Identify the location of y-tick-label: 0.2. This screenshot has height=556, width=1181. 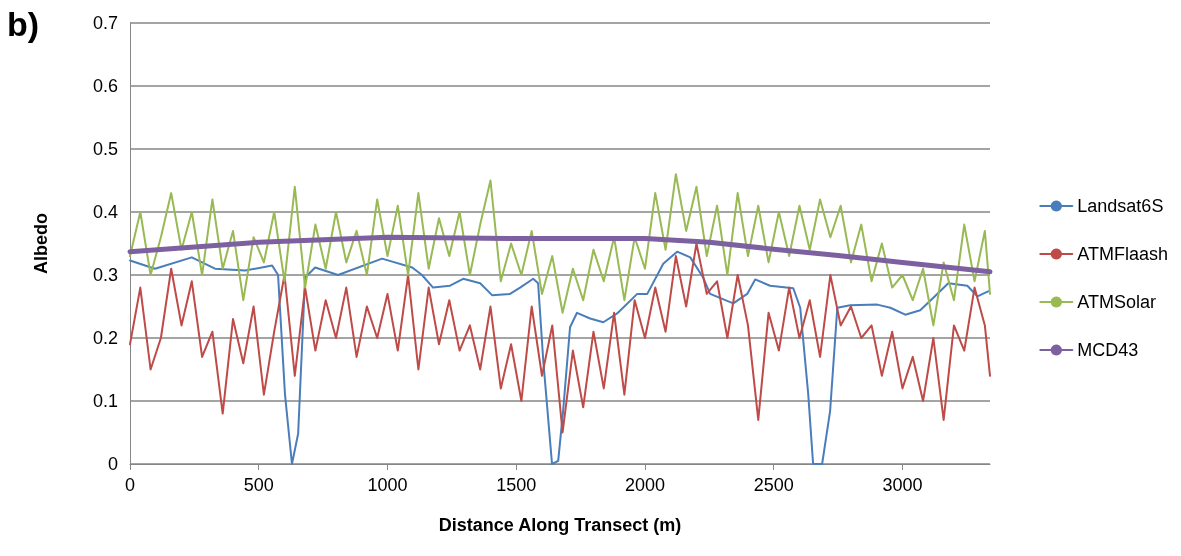
(105, 338).